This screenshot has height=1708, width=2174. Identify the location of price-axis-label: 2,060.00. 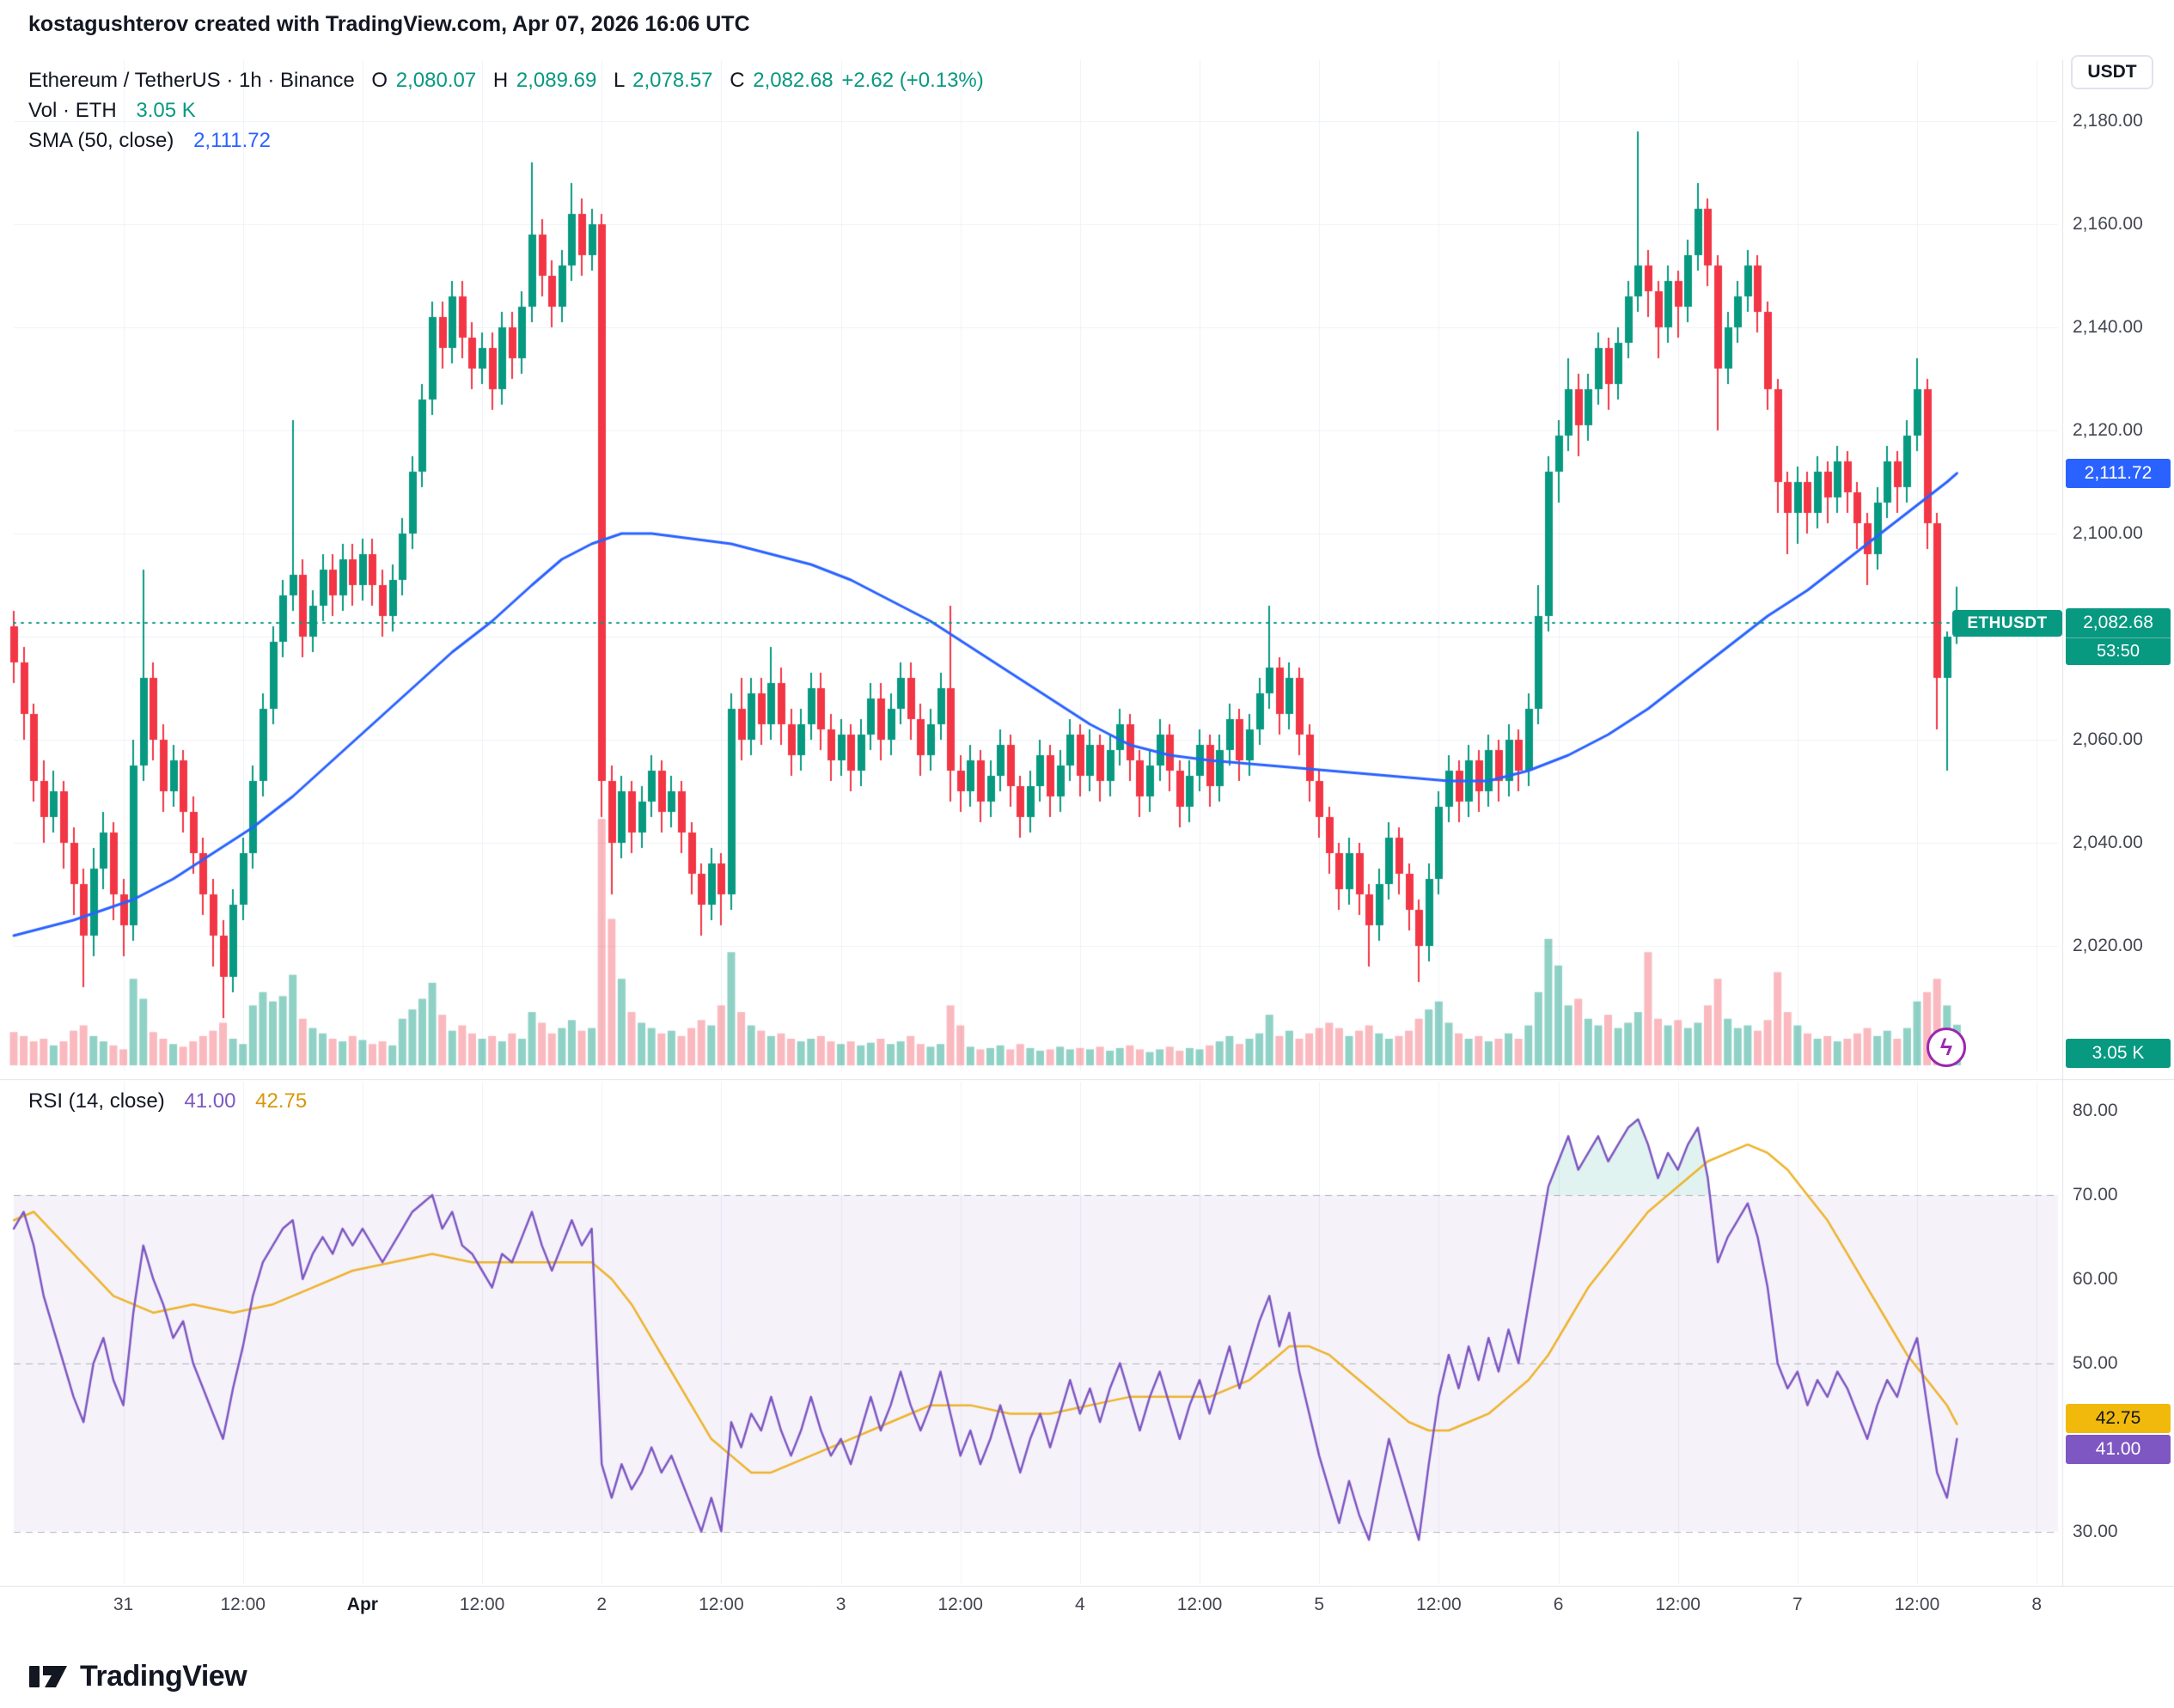
(2108, 739).